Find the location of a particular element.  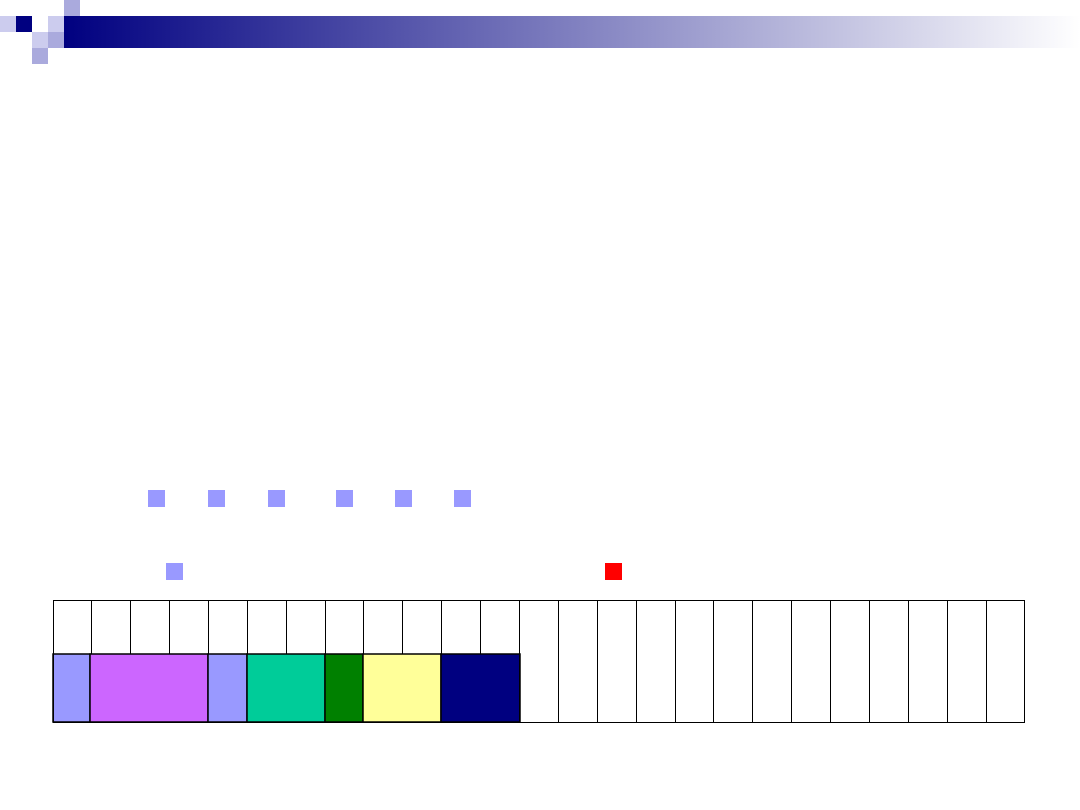

header-bar is located at coordinates (572, 32).